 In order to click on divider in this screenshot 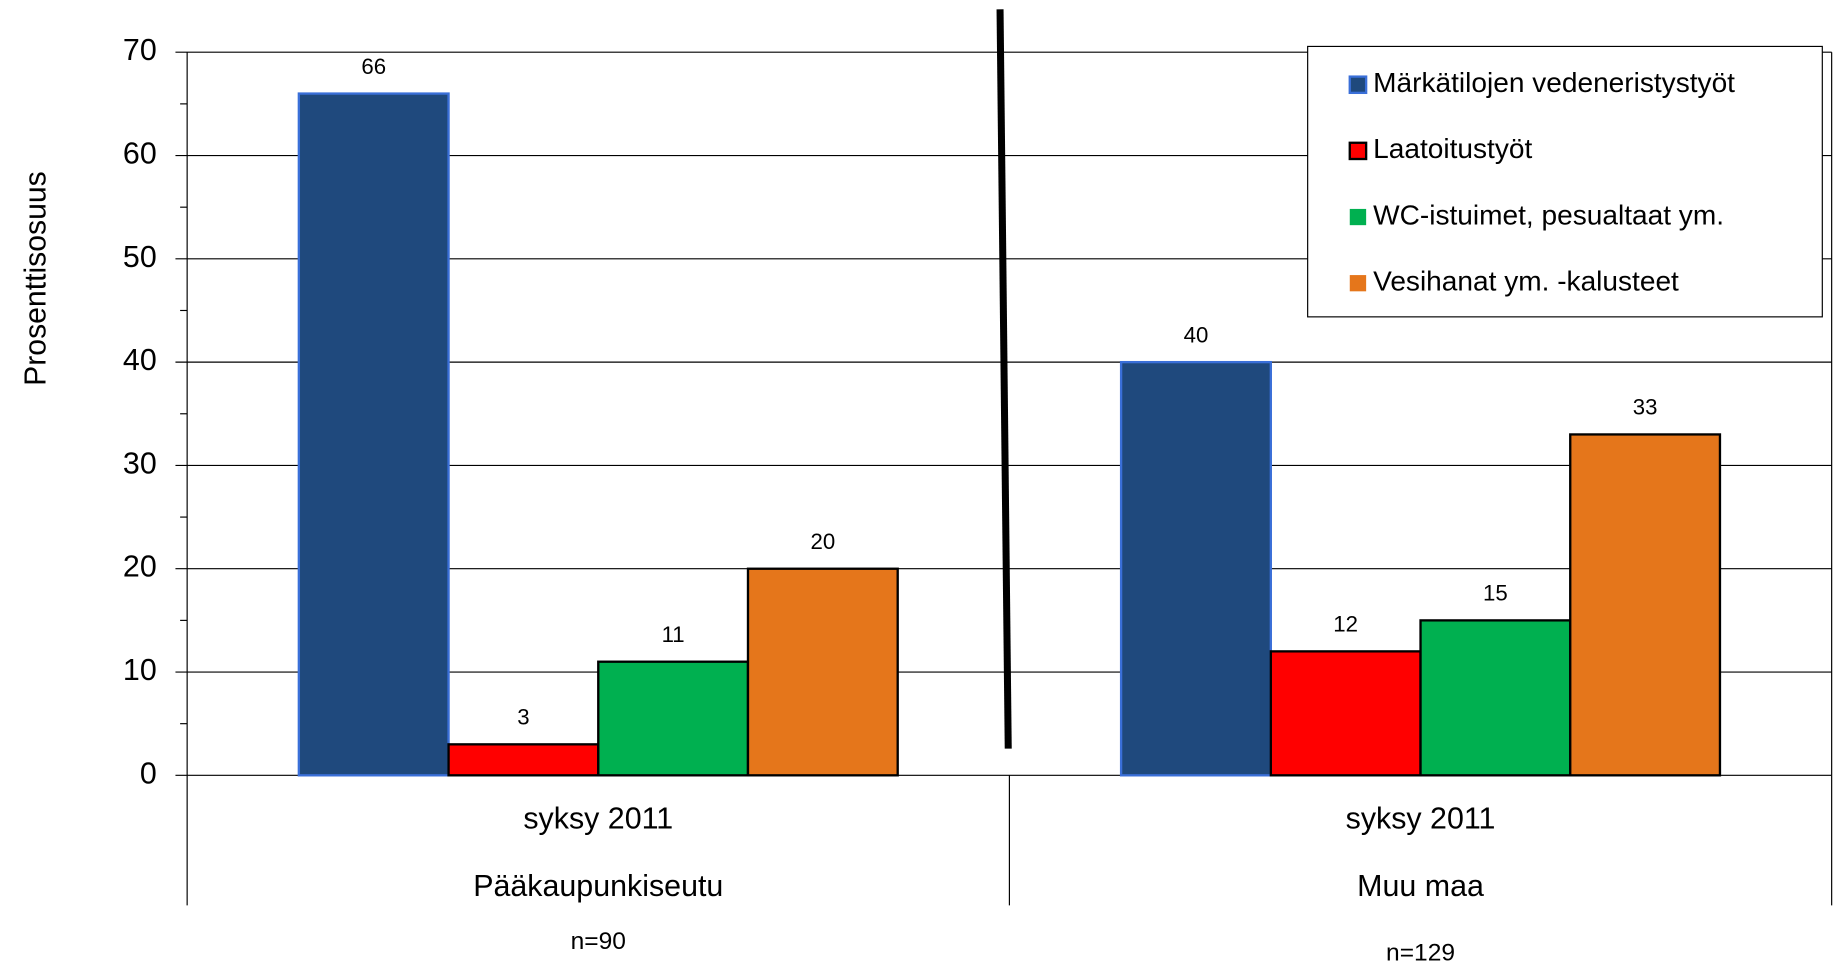, I will do `click(1004, 379)`.